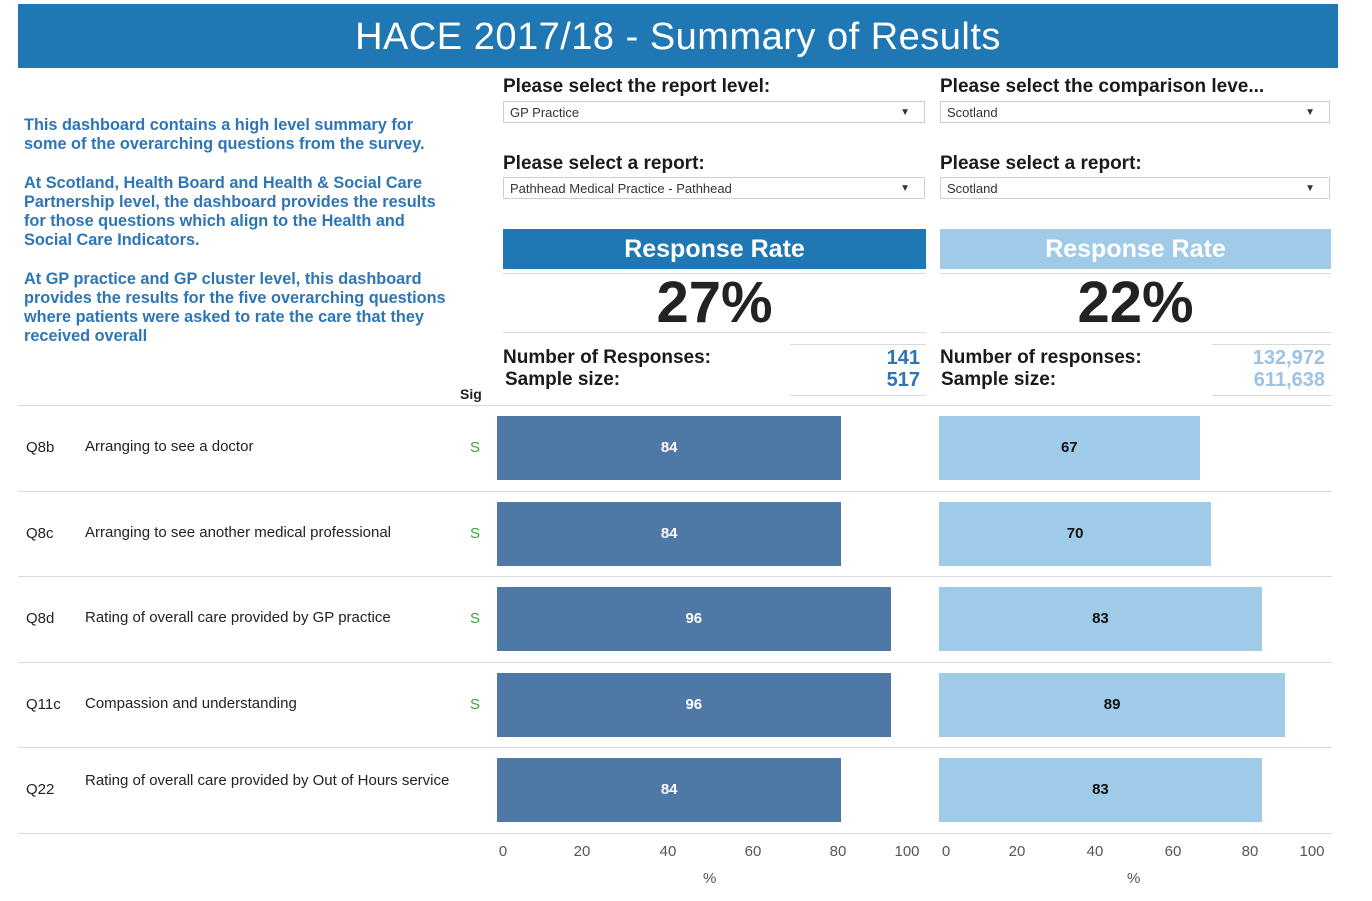 The image size is (1372, 901). Describe the element at coordinates (972, 112) in the screenshot. I see `comparison-level-value: Scotland` at that location.